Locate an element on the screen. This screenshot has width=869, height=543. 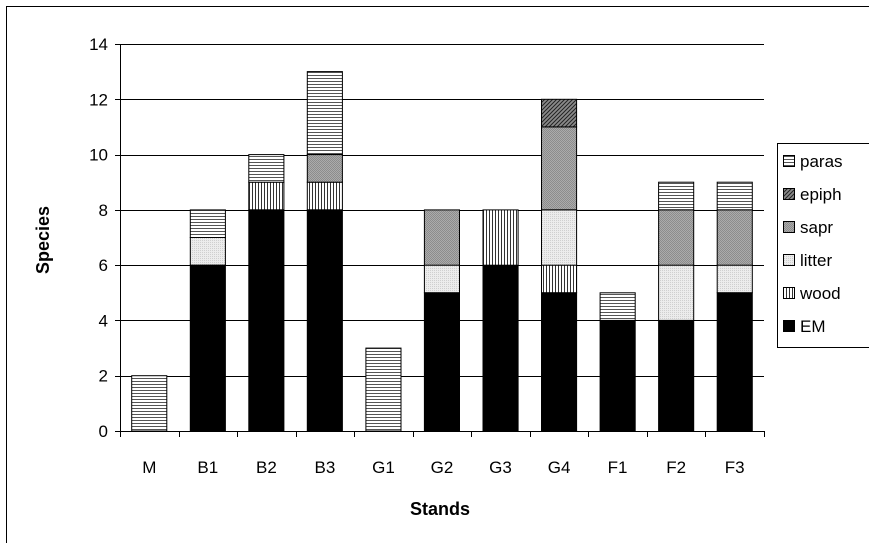
y-tick-label-14: 14 is located at coordinates (98, 44).